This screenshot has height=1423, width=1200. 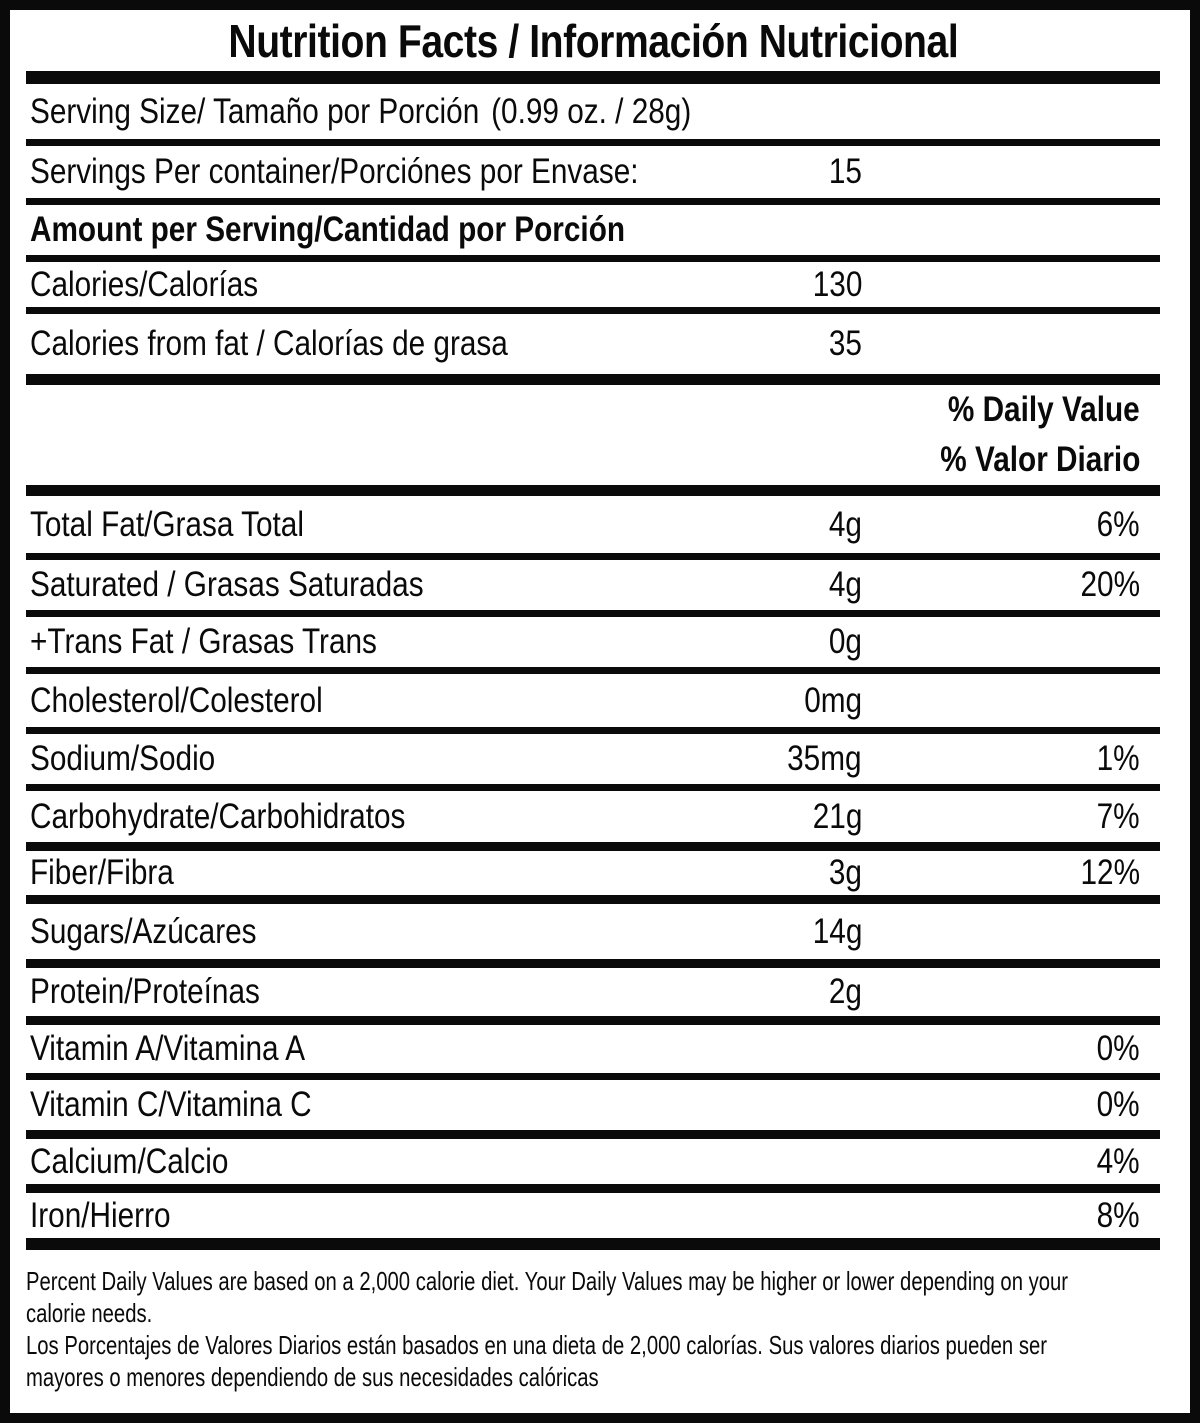 I want to click on calories-from-fat-label: Calories from fat / Calorías de grasa, so click(x=269, y=343).